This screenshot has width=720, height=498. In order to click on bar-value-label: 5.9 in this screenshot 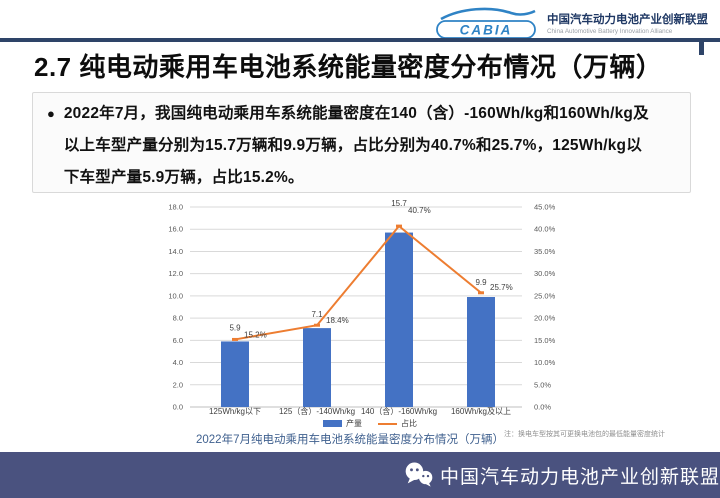, I will do `click(235, 327)`.